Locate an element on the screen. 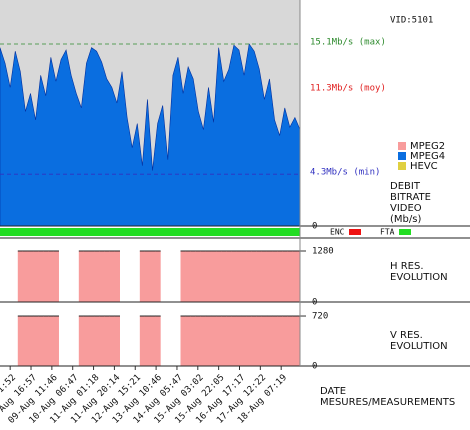 The width and height of the screenshot is (470, 430). reference-label: 15.1Mb/s (max) is located at coordinates (348, 42).